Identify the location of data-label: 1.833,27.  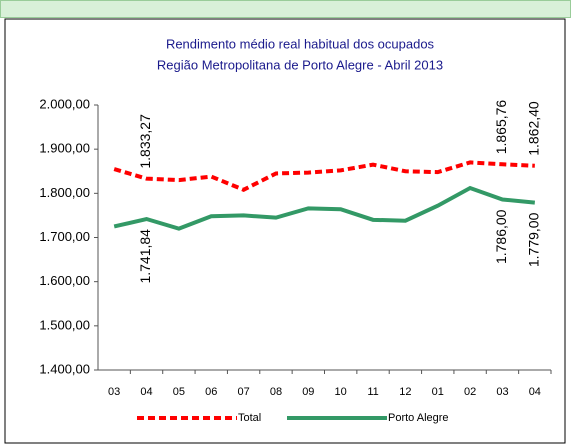
(145, 141).